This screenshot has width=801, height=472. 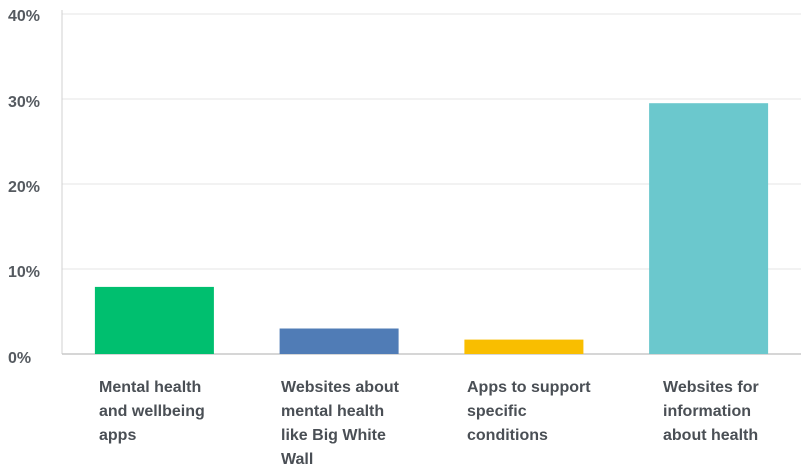 What do you see at coordinates (711, 411) in the screenshot?
I see `x-category-label-health-info-websites: Websites for information about health` at bounding box center [711, 411].